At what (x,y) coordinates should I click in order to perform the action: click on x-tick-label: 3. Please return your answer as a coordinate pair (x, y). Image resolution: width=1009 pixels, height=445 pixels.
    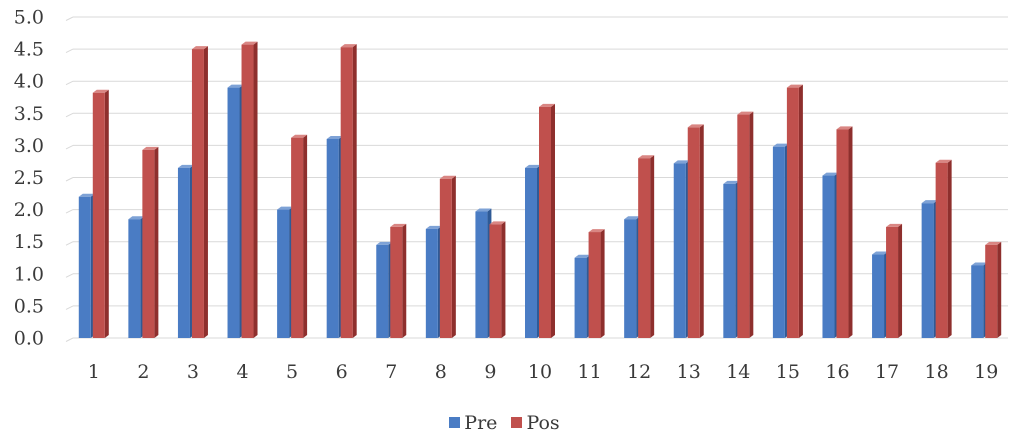
    Looking at the image, I should click on (193, 372).